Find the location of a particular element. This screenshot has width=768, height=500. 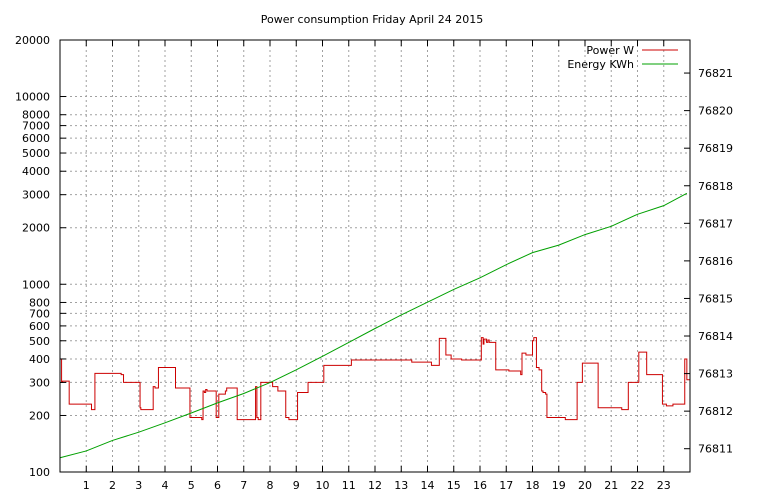

y-left-tick-label: 600 is located at coordinates (39, 326).